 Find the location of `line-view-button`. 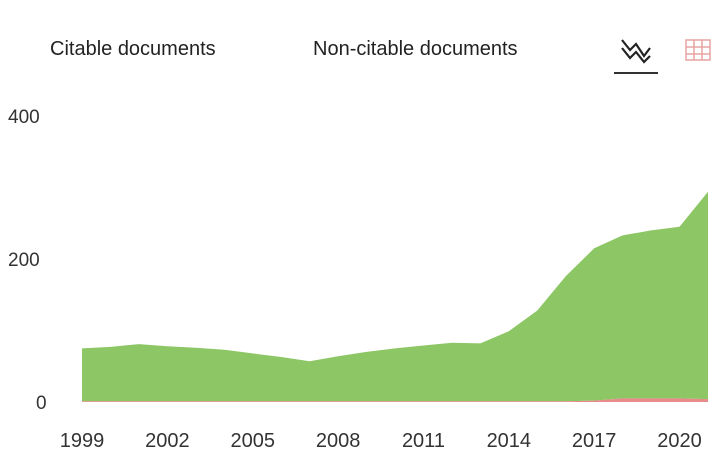

line-view-button is located at coordinates (636, 51).